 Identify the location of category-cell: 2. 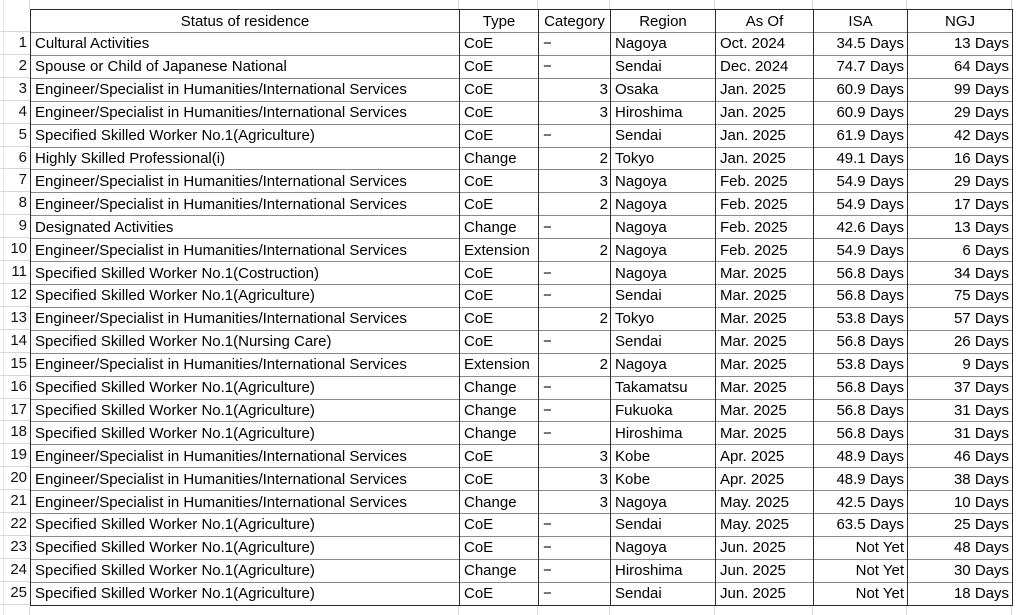
(574, 158).